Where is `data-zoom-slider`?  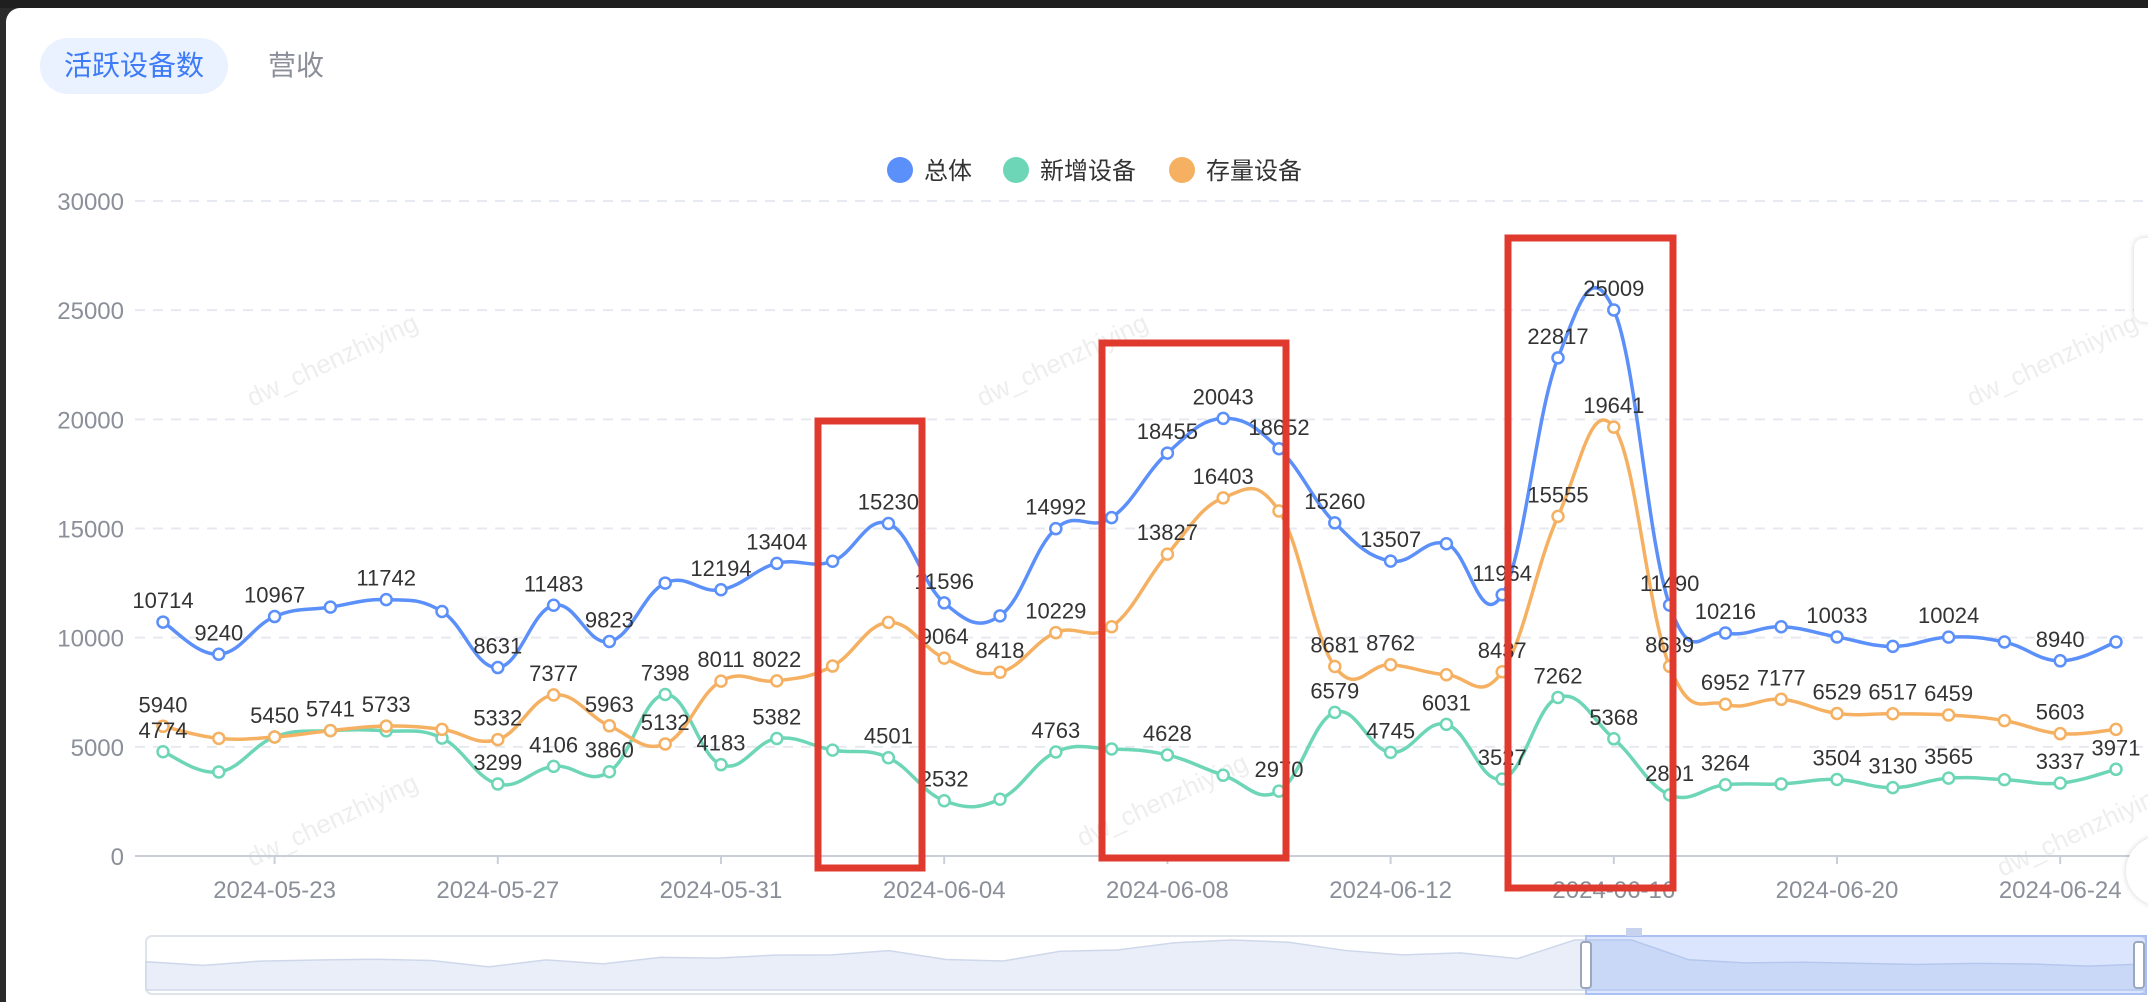
data-zoom-slider is located at coordinates (1146, 961).